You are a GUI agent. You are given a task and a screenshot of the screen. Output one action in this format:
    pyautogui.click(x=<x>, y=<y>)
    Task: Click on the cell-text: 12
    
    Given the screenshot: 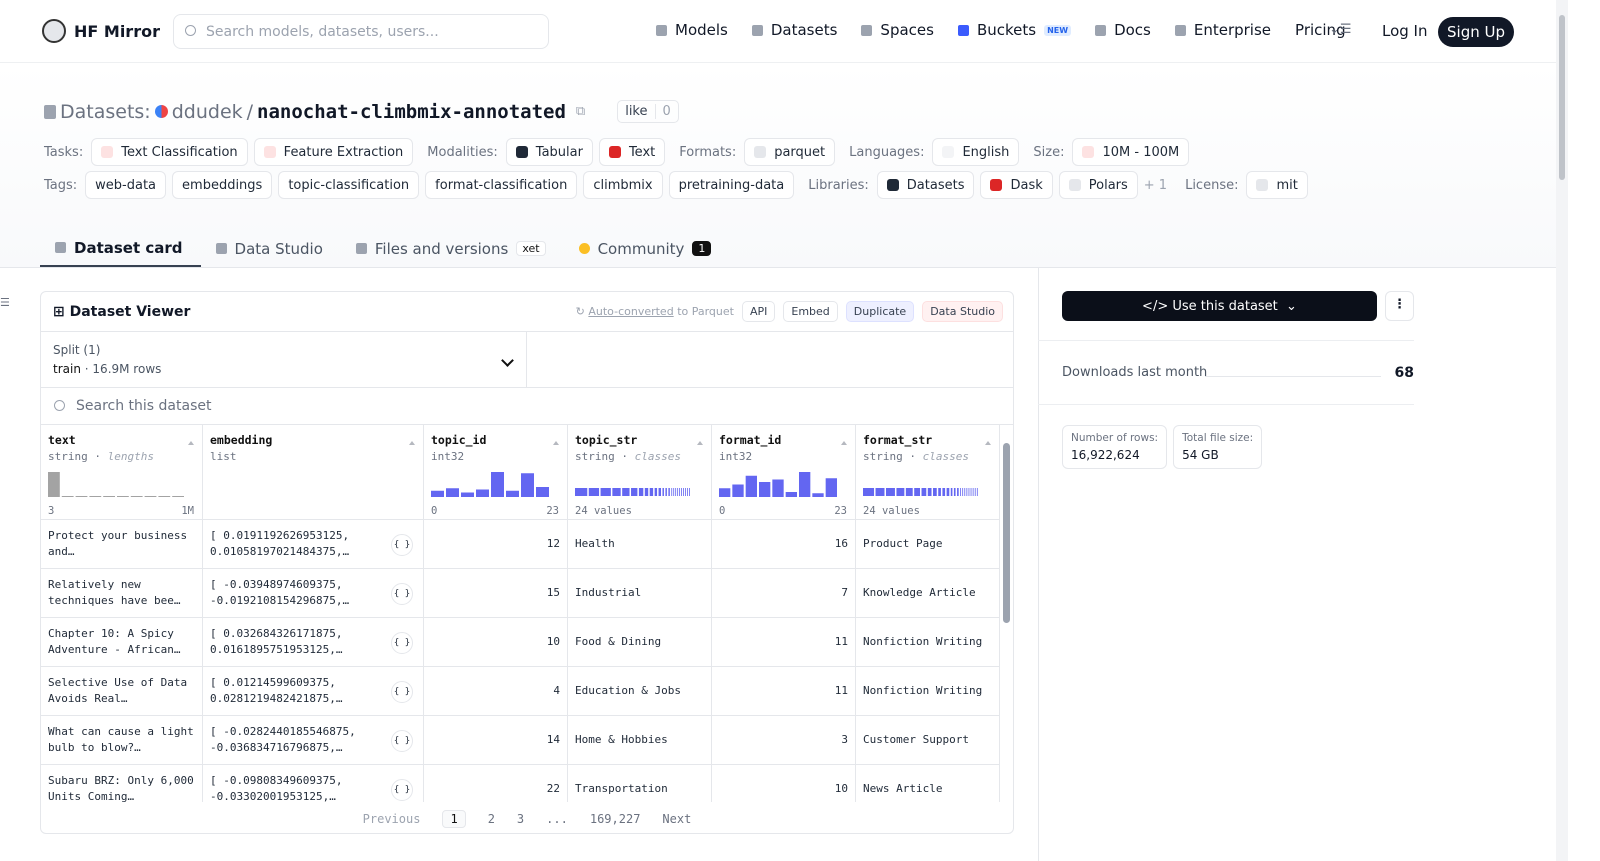 What is the action you would take?
    pyautogui.click(x=553, y=543)
    